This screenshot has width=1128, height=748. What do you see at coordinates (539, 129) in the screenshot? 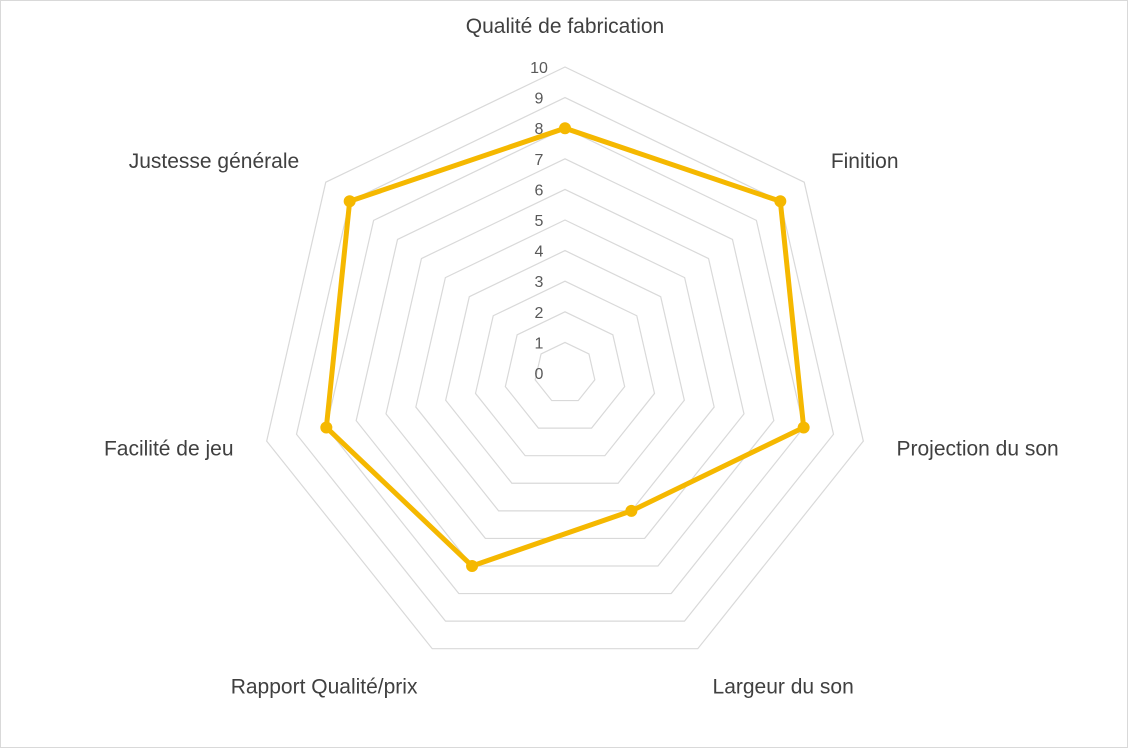
I see `tick-label: 8` at bounding box center [539, 129].